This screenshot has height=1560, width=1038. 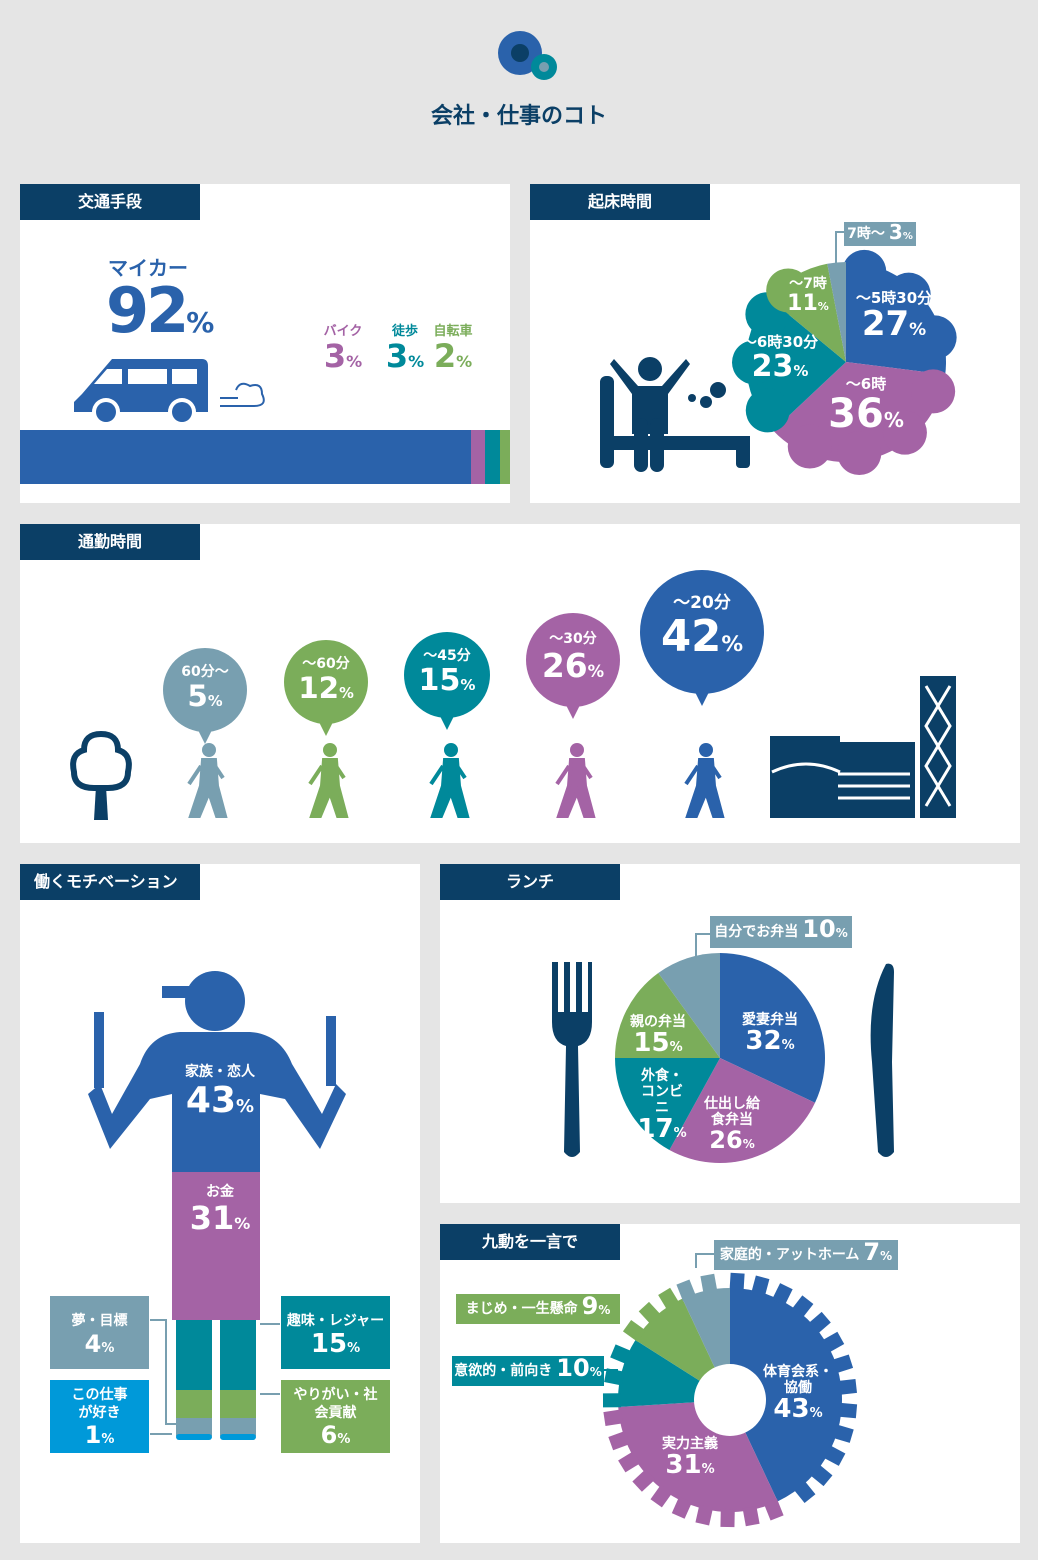 What do you see at coordinates (528, 1371) in the screenshot?
I see `word-label-2: 意欲的・前向き 10%` at bounding box center [528, 1371].